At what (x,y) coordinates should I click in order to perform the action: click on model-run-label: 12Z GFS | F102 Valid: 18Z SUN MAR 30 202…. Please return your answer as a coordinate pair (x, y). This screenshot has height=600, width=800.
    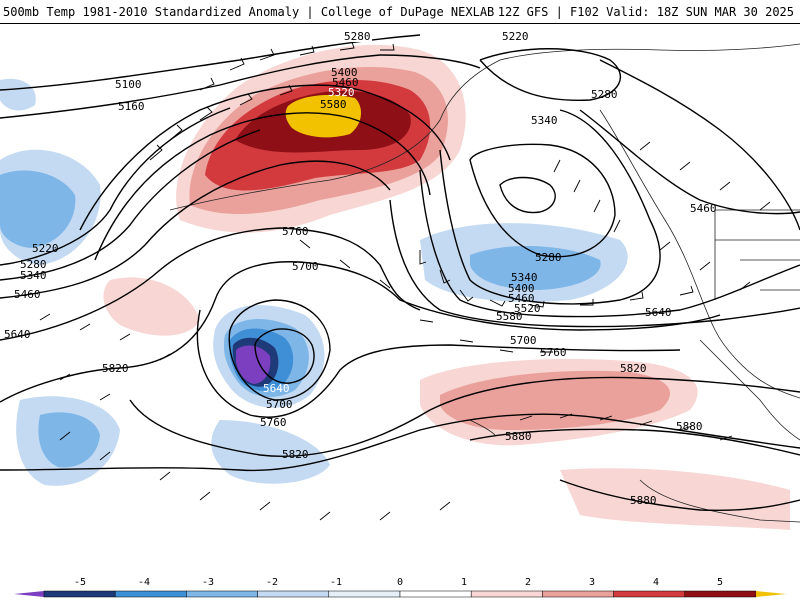
    Looking at the image, I should click on (645, 12).